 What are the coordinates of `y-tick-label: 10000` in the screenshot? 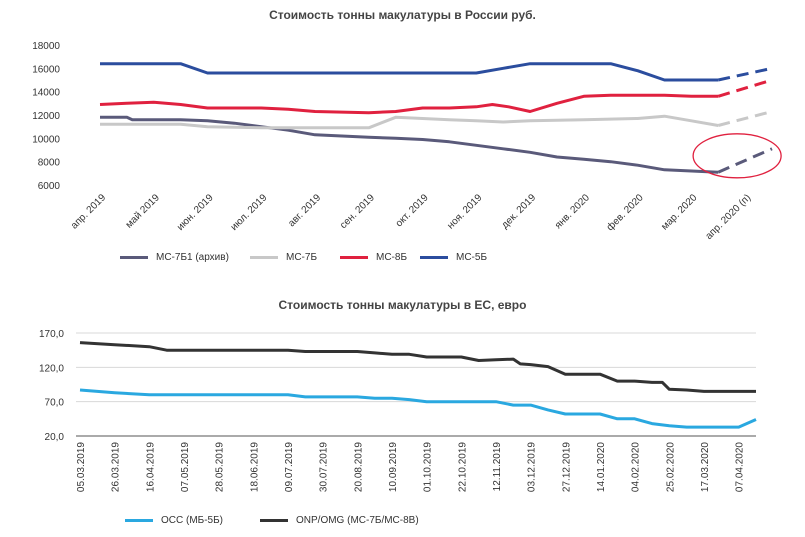 It's located at (46, 139).